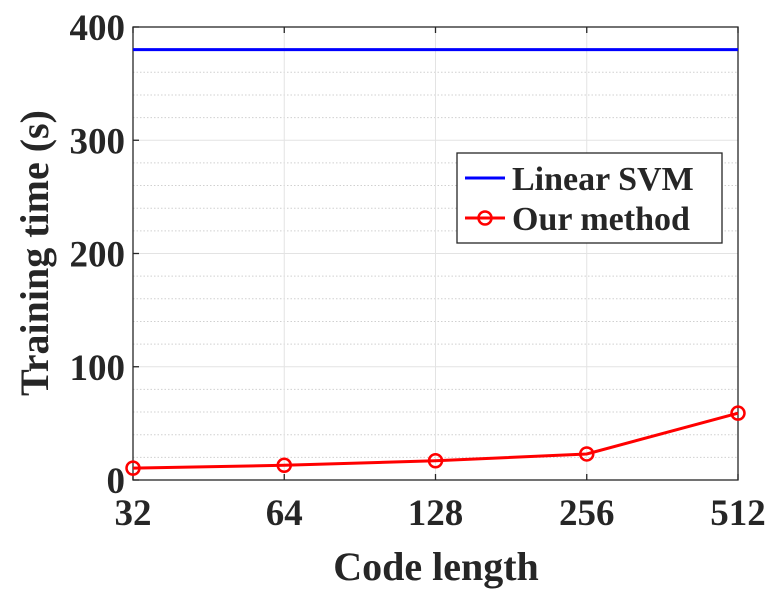 The width and height of the screenshot is (774, 596). I want to click on legend-label-linear-svm: Linear SVM, so click(603, 179).